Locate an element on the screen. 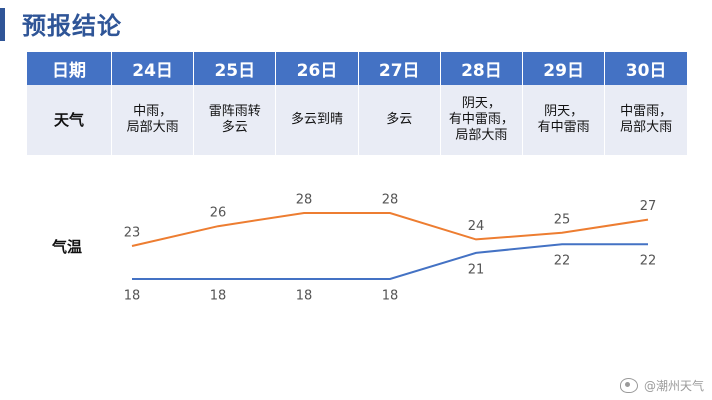 The width and height of the screenshot is (712, 400). data-label: 21 is located at coordinates (476, 269).